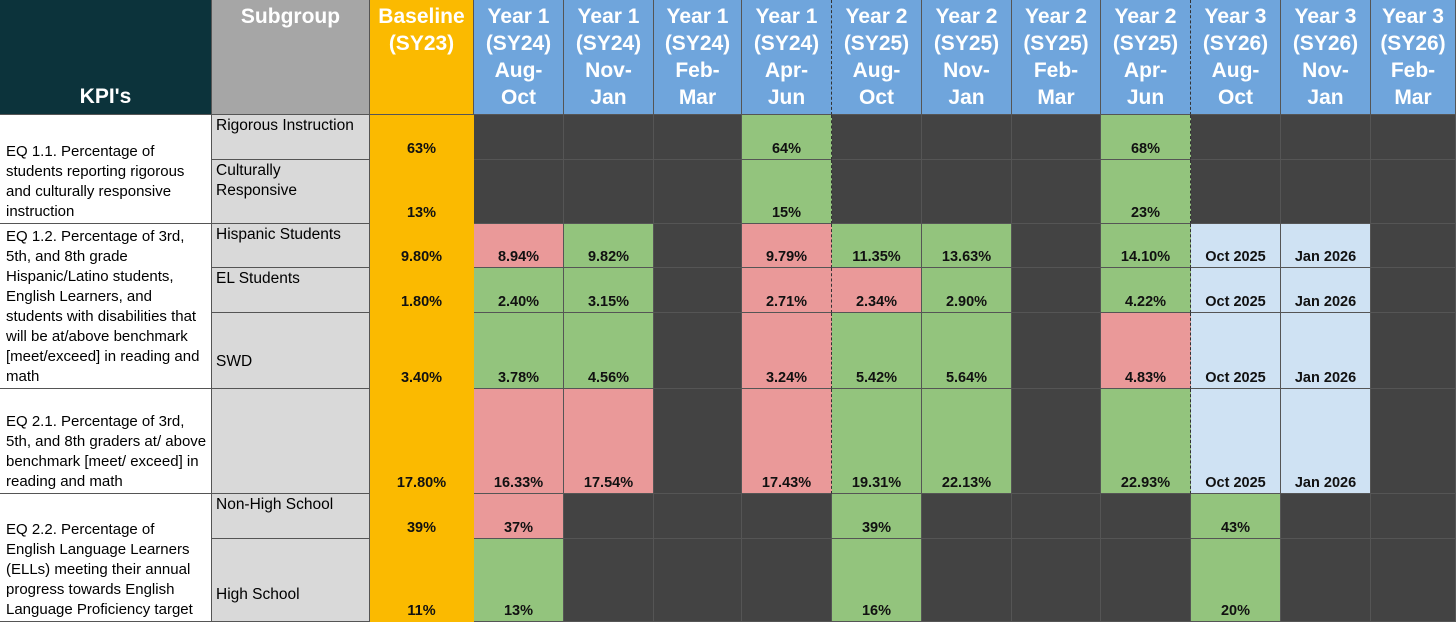  Describe the element at coordinates (422, 57) in the screenshot. I see `baseline-column-header: Baseline (SY23)` at that location.